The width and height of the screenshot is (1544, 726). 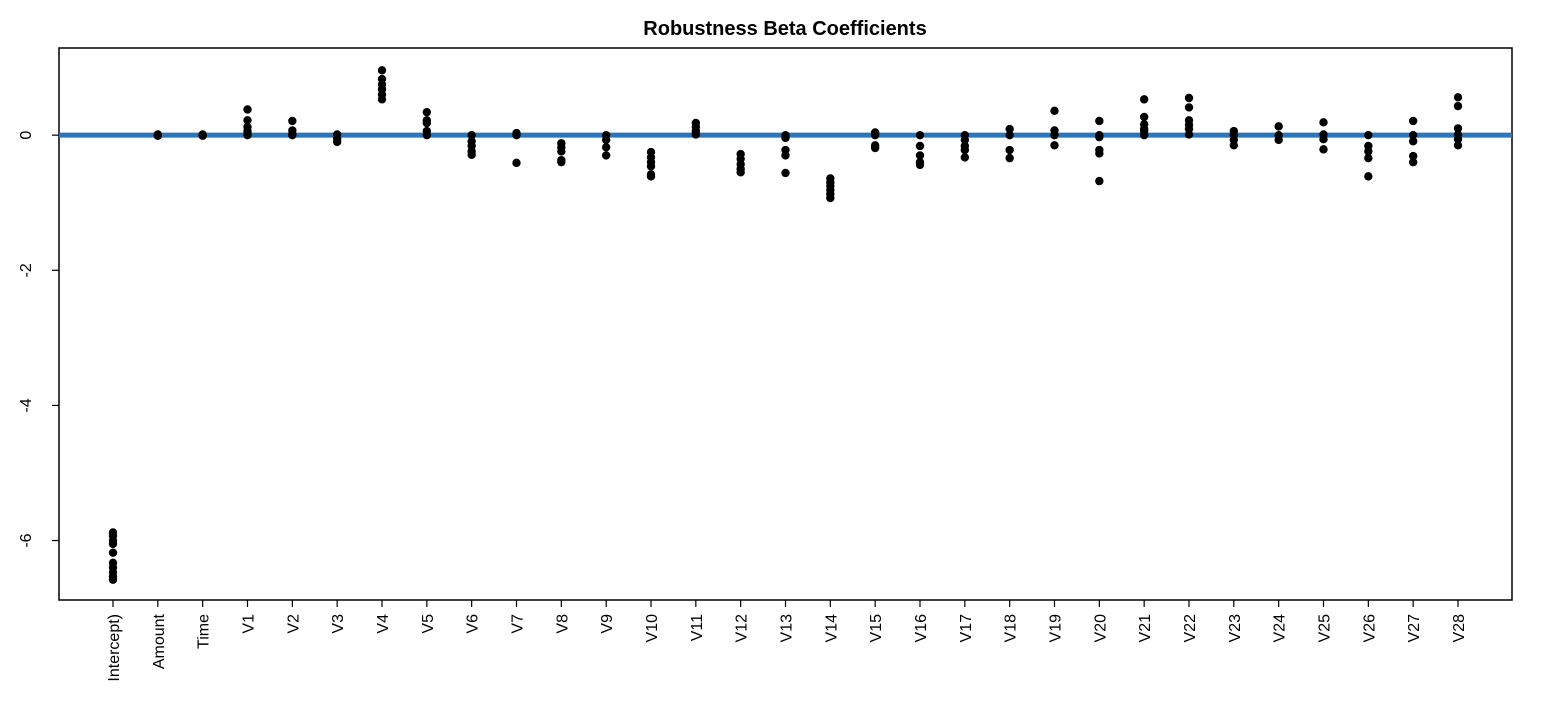 I want to click on x-tick-label: V28, so click(x=1459, y=628).